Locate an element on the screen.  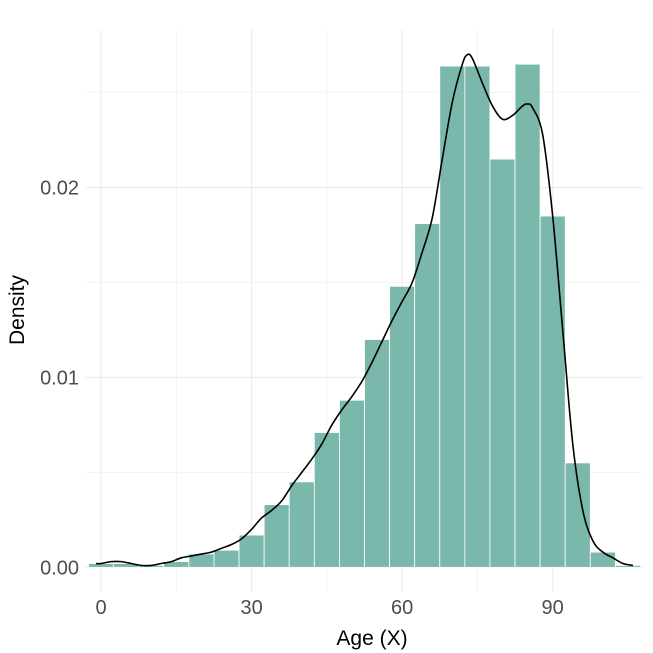
y-axis-ticks: 0.00 0.01 0.02 is located at coordinates (59, 379).